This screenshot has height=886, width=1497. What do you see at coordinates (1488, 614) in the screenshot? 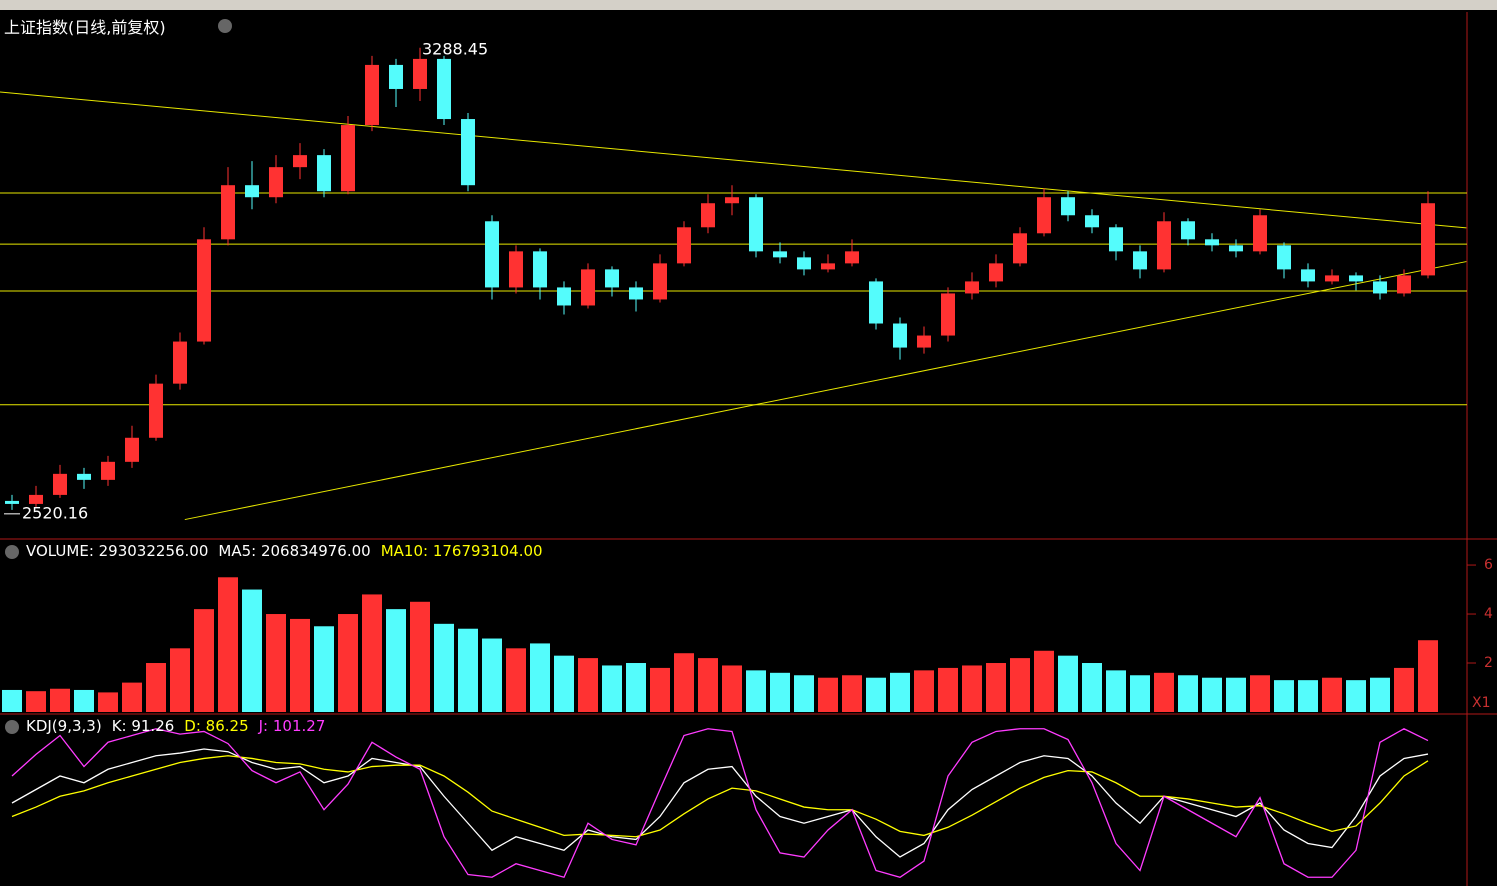
I see `y-tick-label: 4` at bounding box center [1488, 614].